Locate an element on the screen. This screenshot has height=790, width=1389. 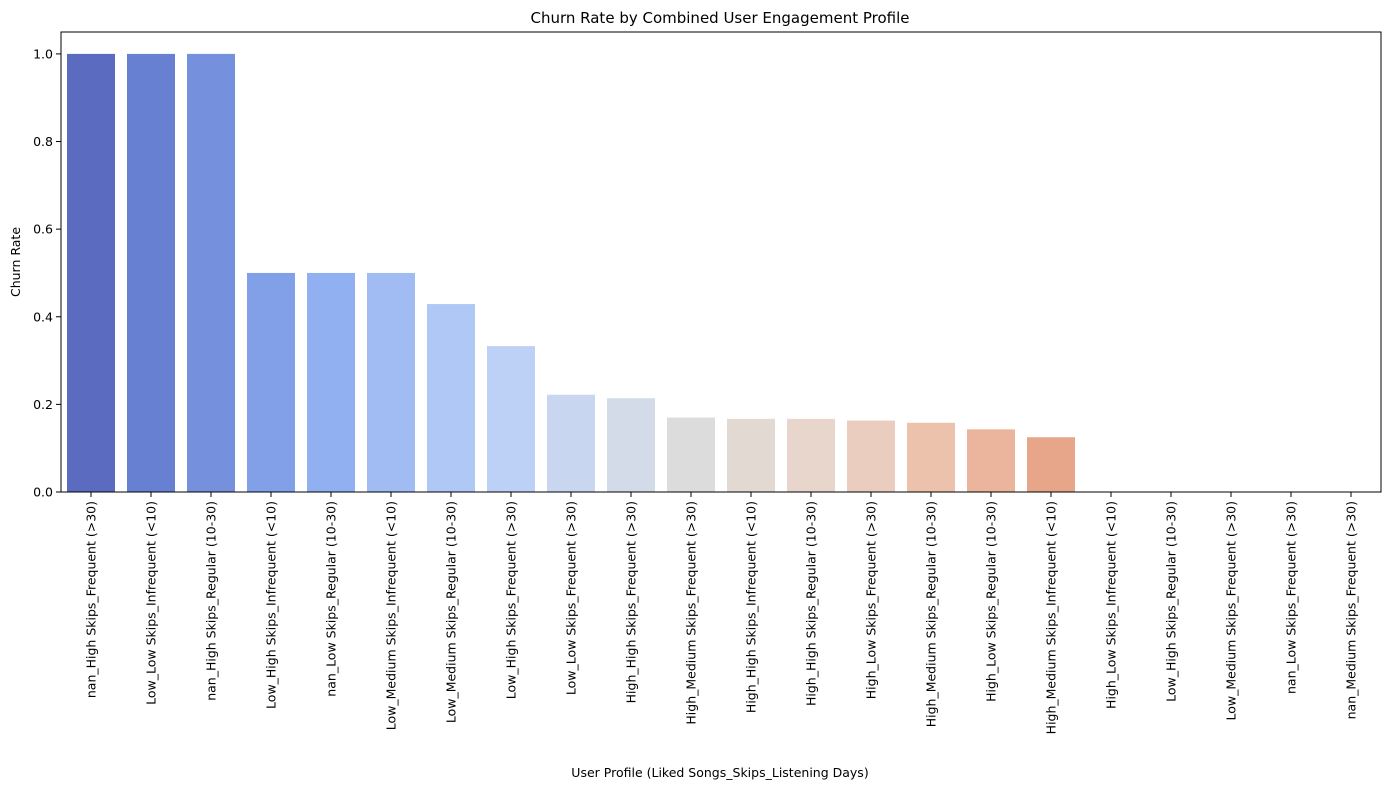
x-tick-label: High_Low Skips_Regular (10-30) is located at coordinates (991, 601).